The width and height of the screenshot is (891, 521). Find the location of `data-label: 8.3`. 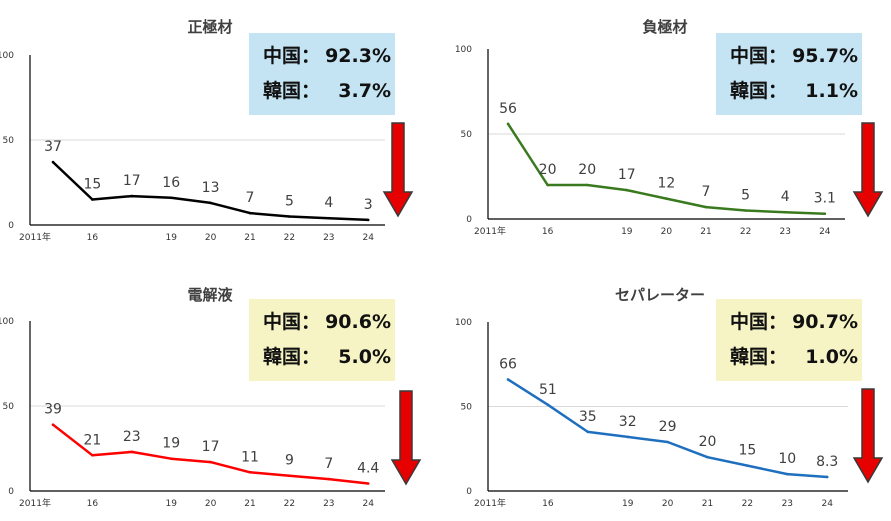

data-label: 8.3 is located at coordinates (827, 462).